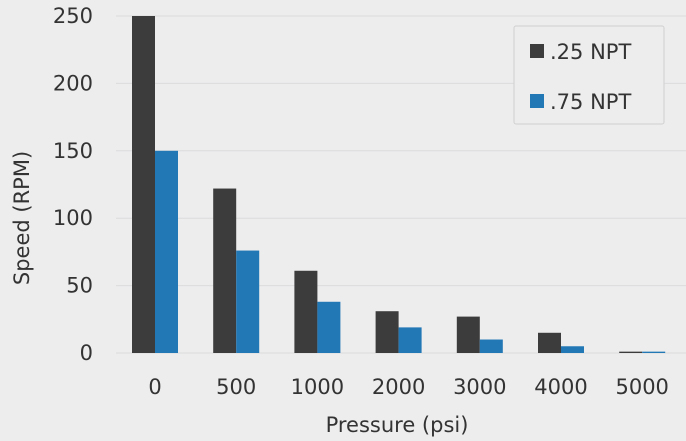  I want to click on y-tick-label: 250, so click(73, 16).